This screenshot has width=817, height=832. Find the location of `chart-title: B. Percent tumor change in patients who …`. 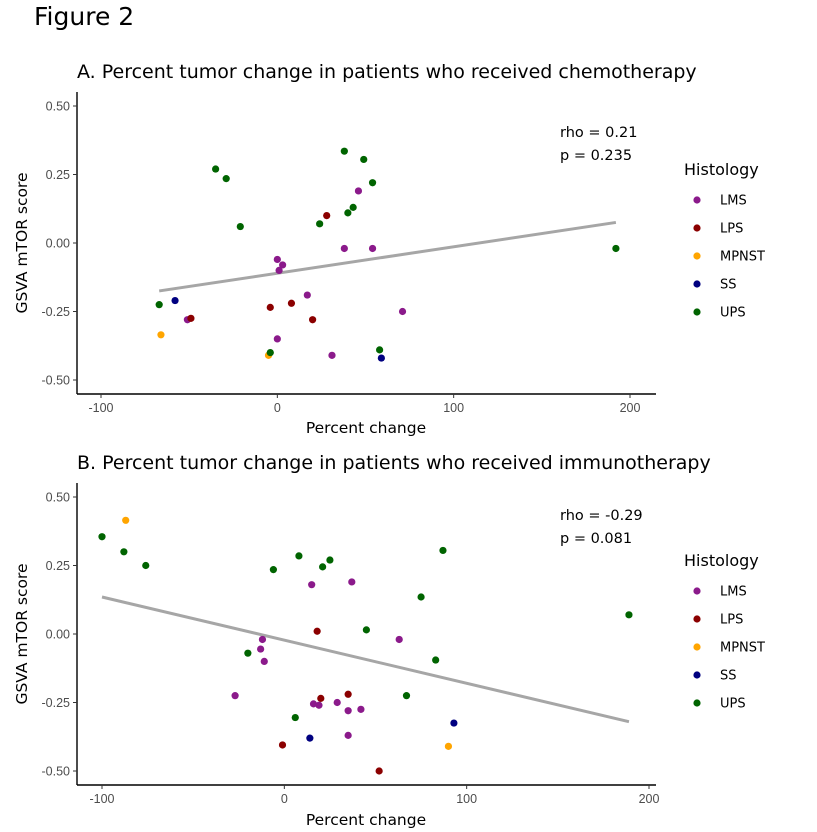

chart-title: B. Percent tumor change in patients who … is located at coordinates (394, 463).